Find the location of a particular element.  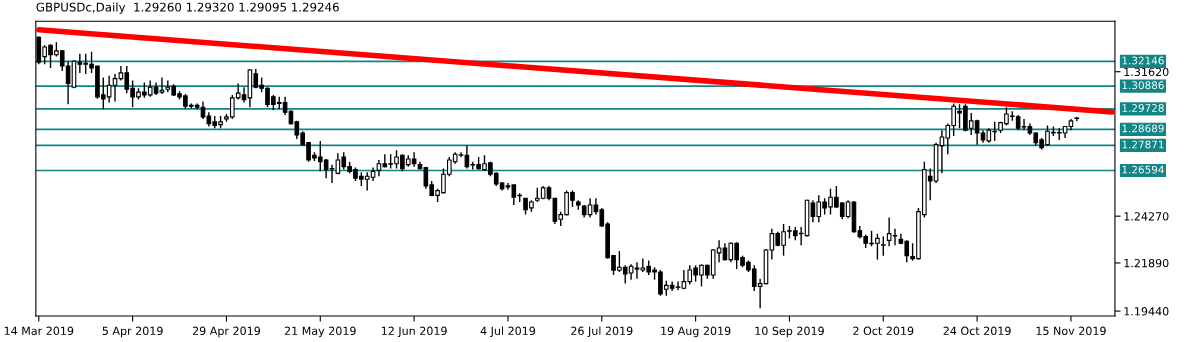

x-tick-label: 4 Jul 2019 is located at coordinates (508, 332).